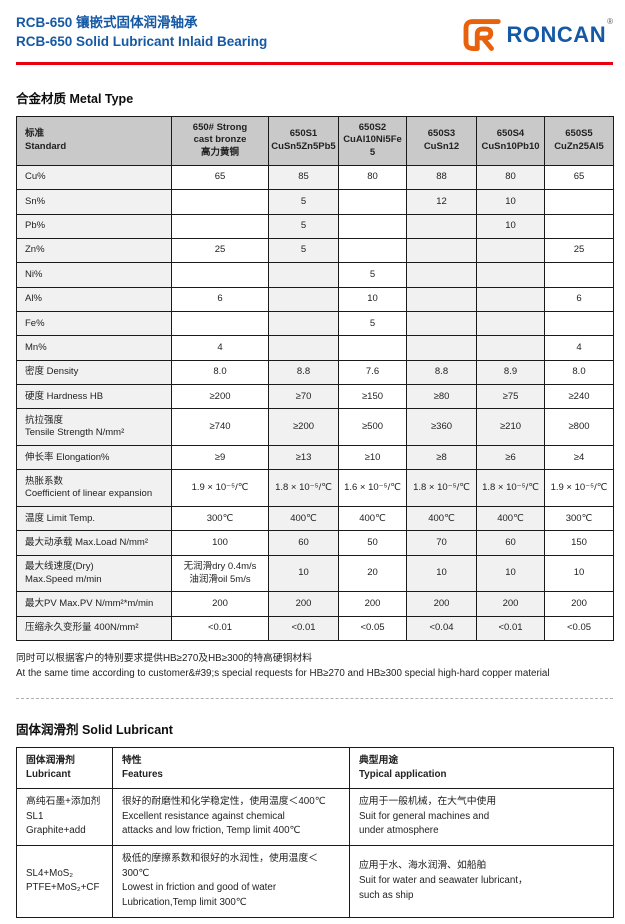 Image resolution: width=625 pixels, height=924 pixels. What do you see at coordinates (510, 543) in the screenshot?
I see `metal-cell-value: 60` at bounding box center [510, 543].